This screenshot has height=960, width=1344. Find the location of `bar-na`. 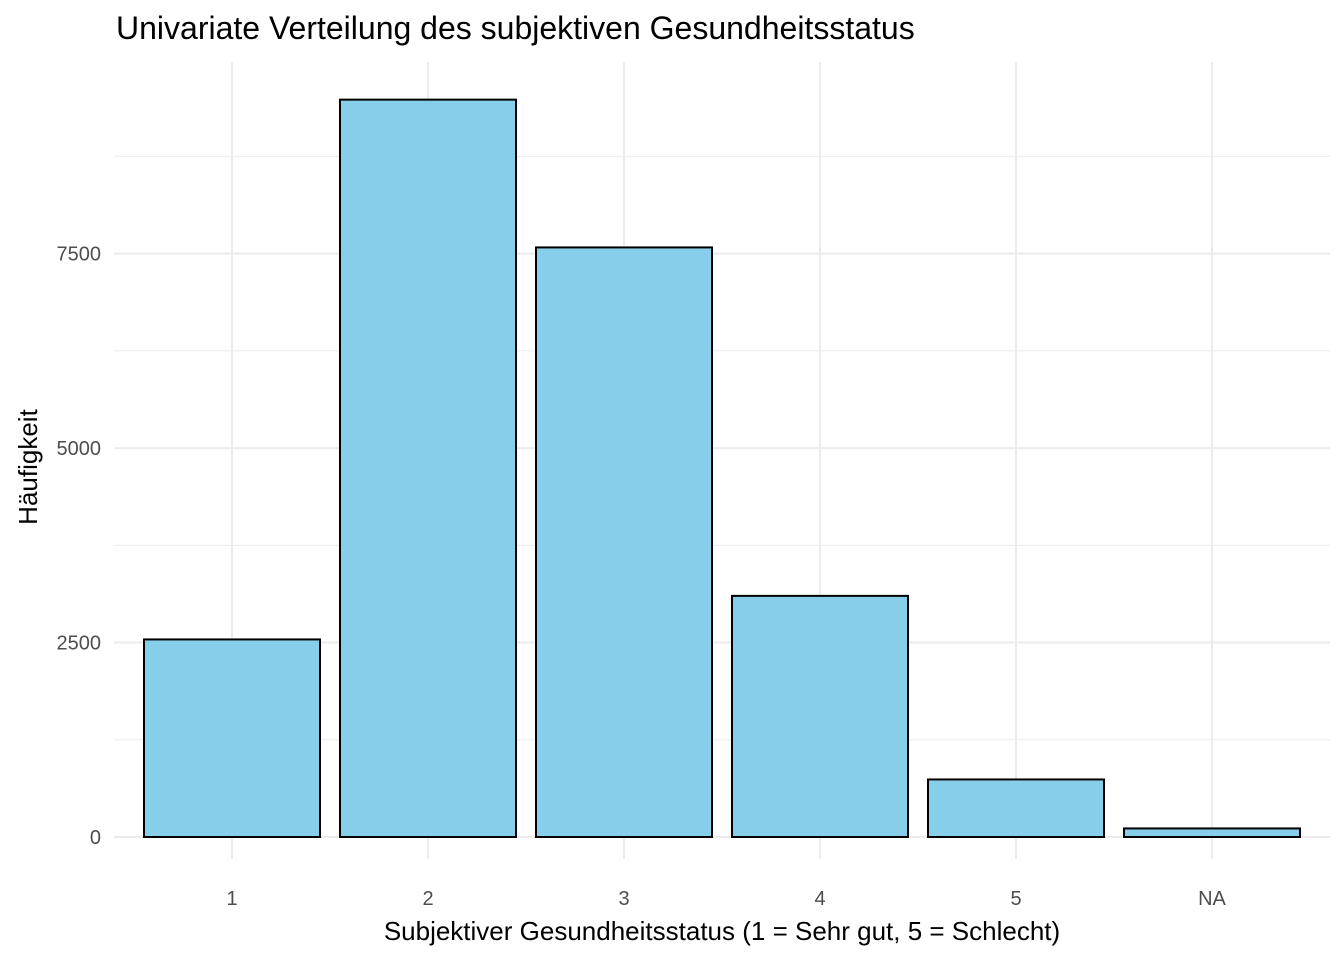

bar-na is located at coordinates (1212, 833).